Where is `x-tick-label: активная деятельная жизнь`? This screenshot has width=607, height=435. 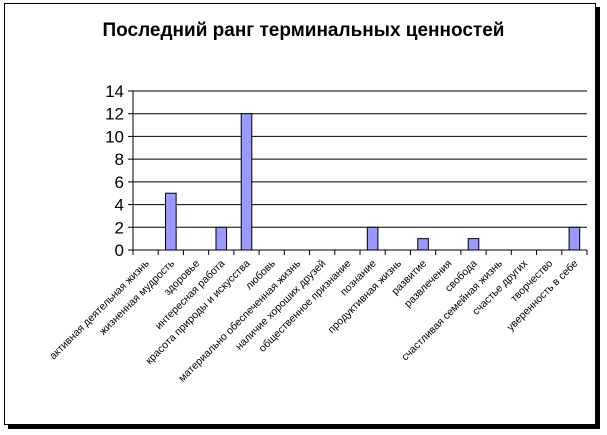 x-tick-label: активная деятельная жизнь is located at coordinates (99, 309).